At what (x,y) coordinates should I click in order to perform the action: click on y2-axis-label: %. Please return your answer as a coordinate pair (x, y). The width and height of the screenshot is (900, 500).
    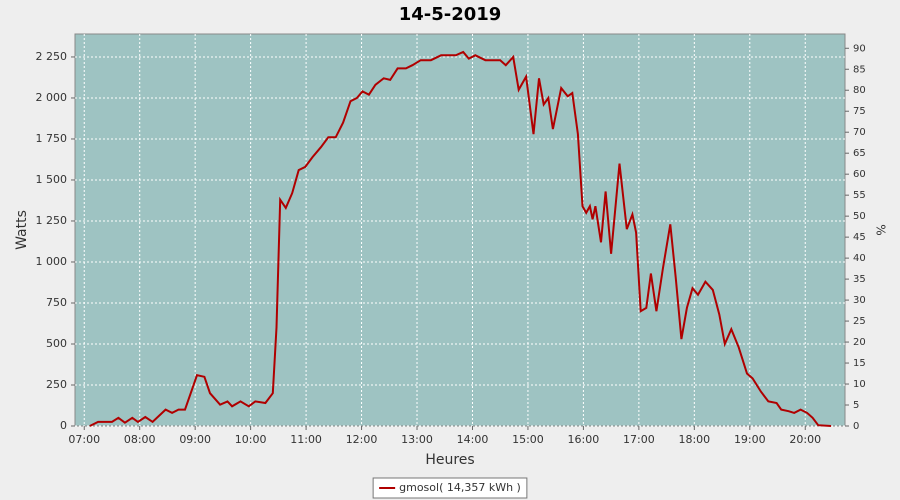
    Looking at the image, I should click on (881, 229).